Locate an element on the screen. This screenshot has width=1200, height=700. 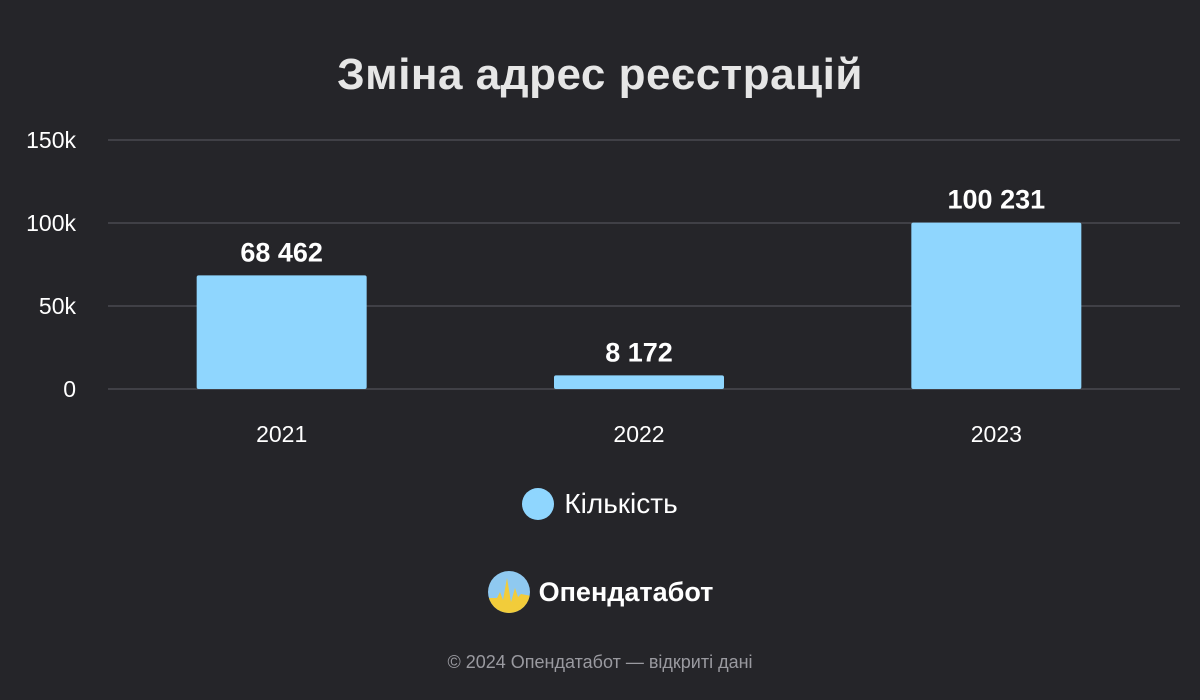
y-tick-label: 0 is located at coordinates (69, 389).